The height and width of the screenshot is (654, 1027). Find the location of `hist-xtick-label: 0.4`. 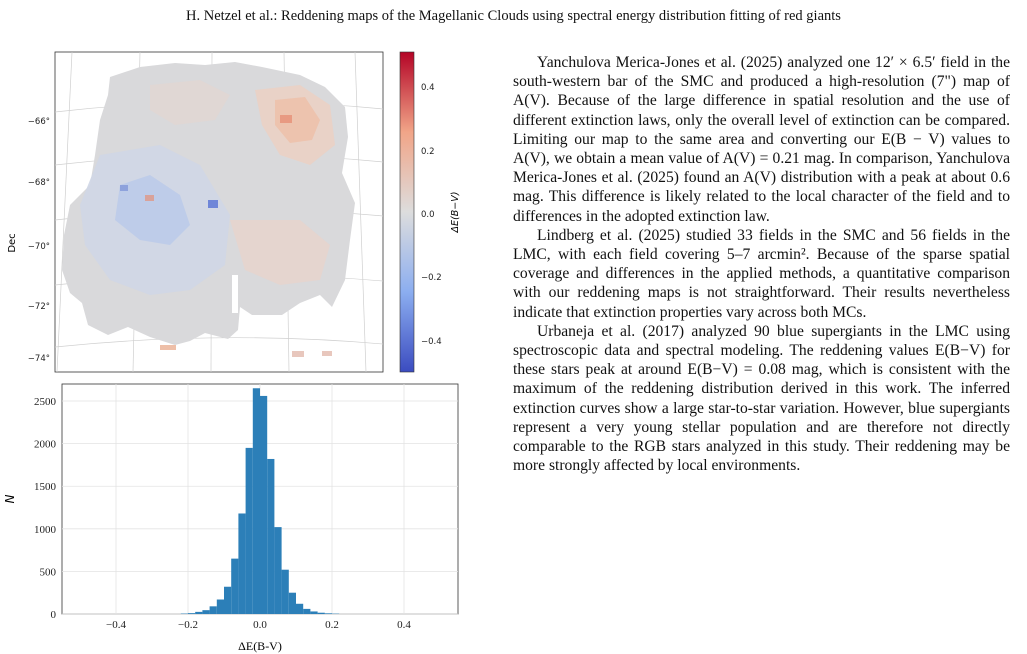

hist-xtick-label: 0.4 is located at coordinates (404, 625).